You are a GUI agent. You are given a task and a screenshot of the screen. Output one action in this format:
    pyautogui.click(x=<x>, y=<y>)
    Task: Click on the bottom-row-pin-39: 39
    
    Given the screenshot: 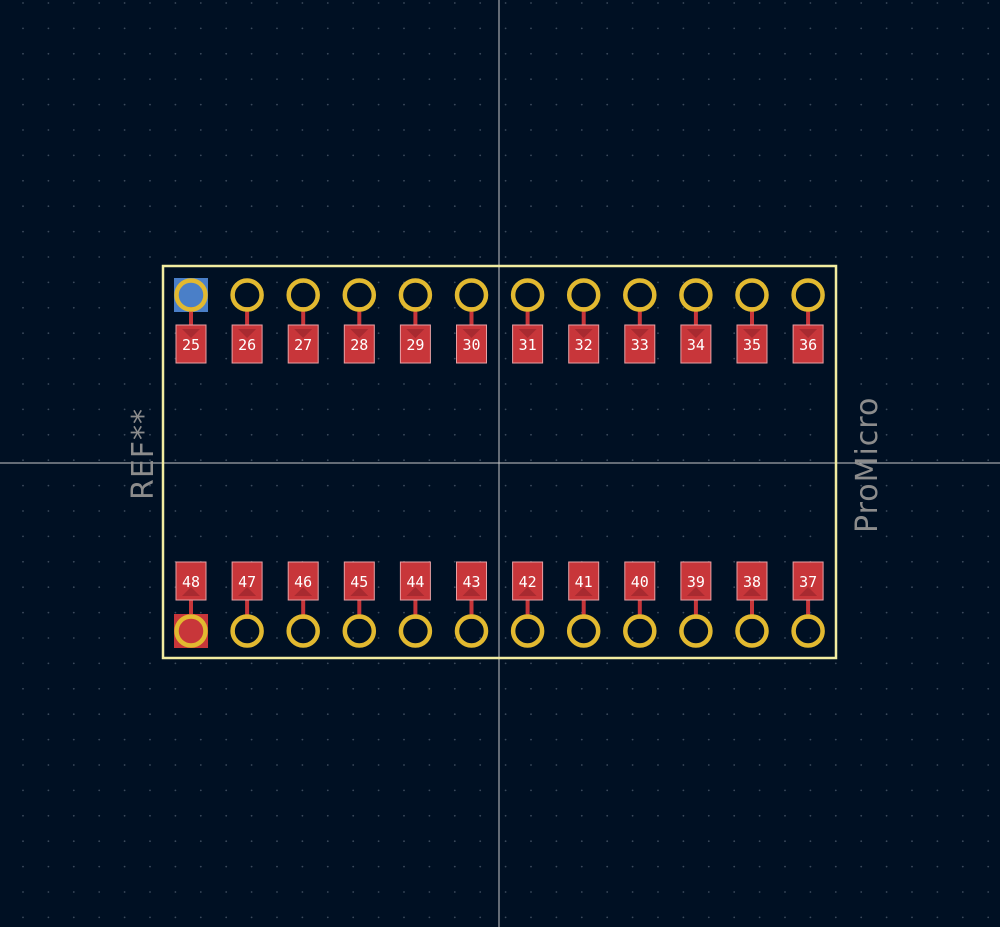 What is the action you would take?
    pyautogui.click(x=696, y=604)
    